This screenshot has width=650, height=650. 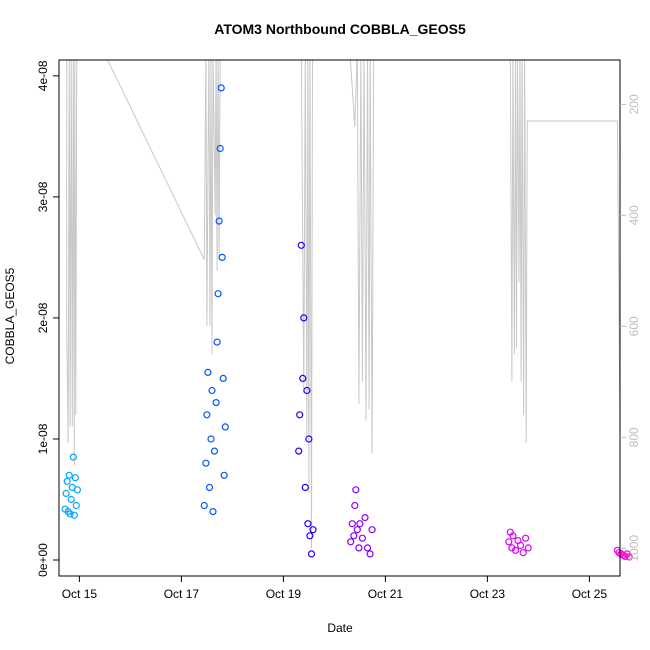 I want to click on right-tick-label: 1000, so click(x=634, y=548).